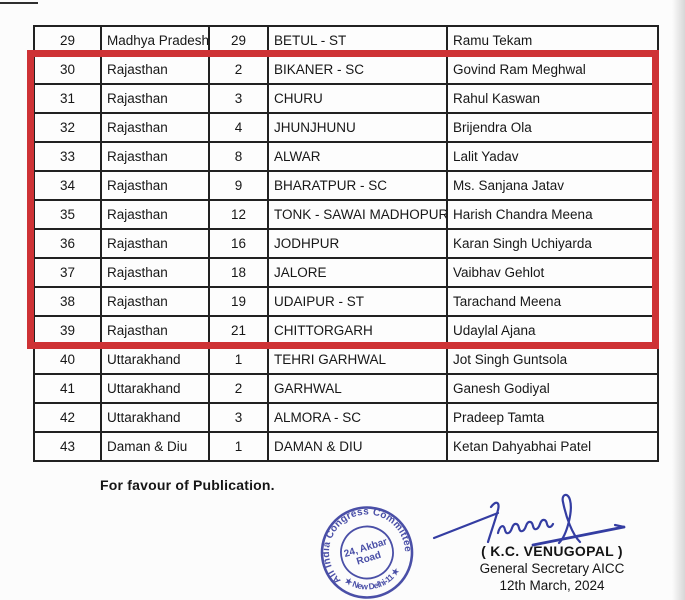  What do you see at coordinates (67, 417) in the screenshot?
I see `cell-serial: 42` at bounding box center [67, 417].